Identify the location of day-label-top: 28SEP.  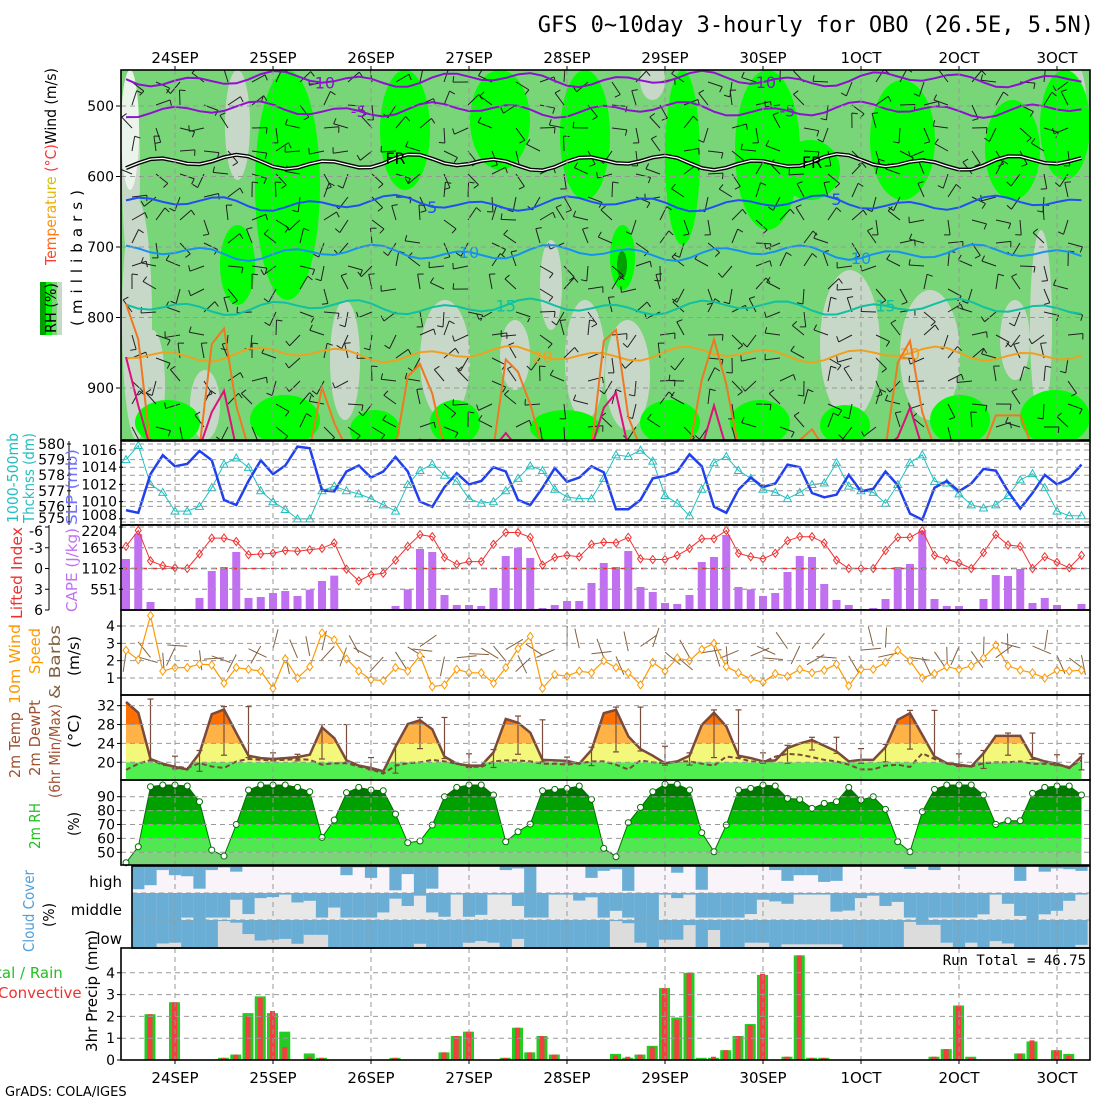
(566, 58).